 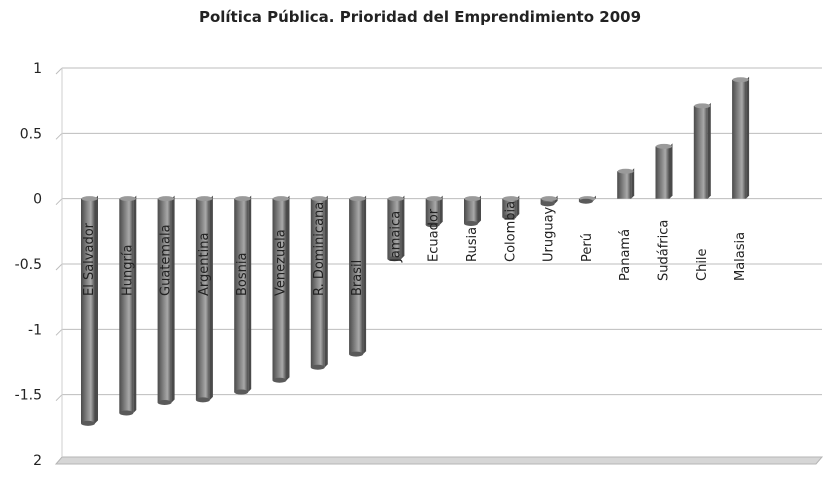 What do you see at coordinates (204, 264) in the screenshot?
I see `category-label: Argentina` at bounding box center [204, 264].